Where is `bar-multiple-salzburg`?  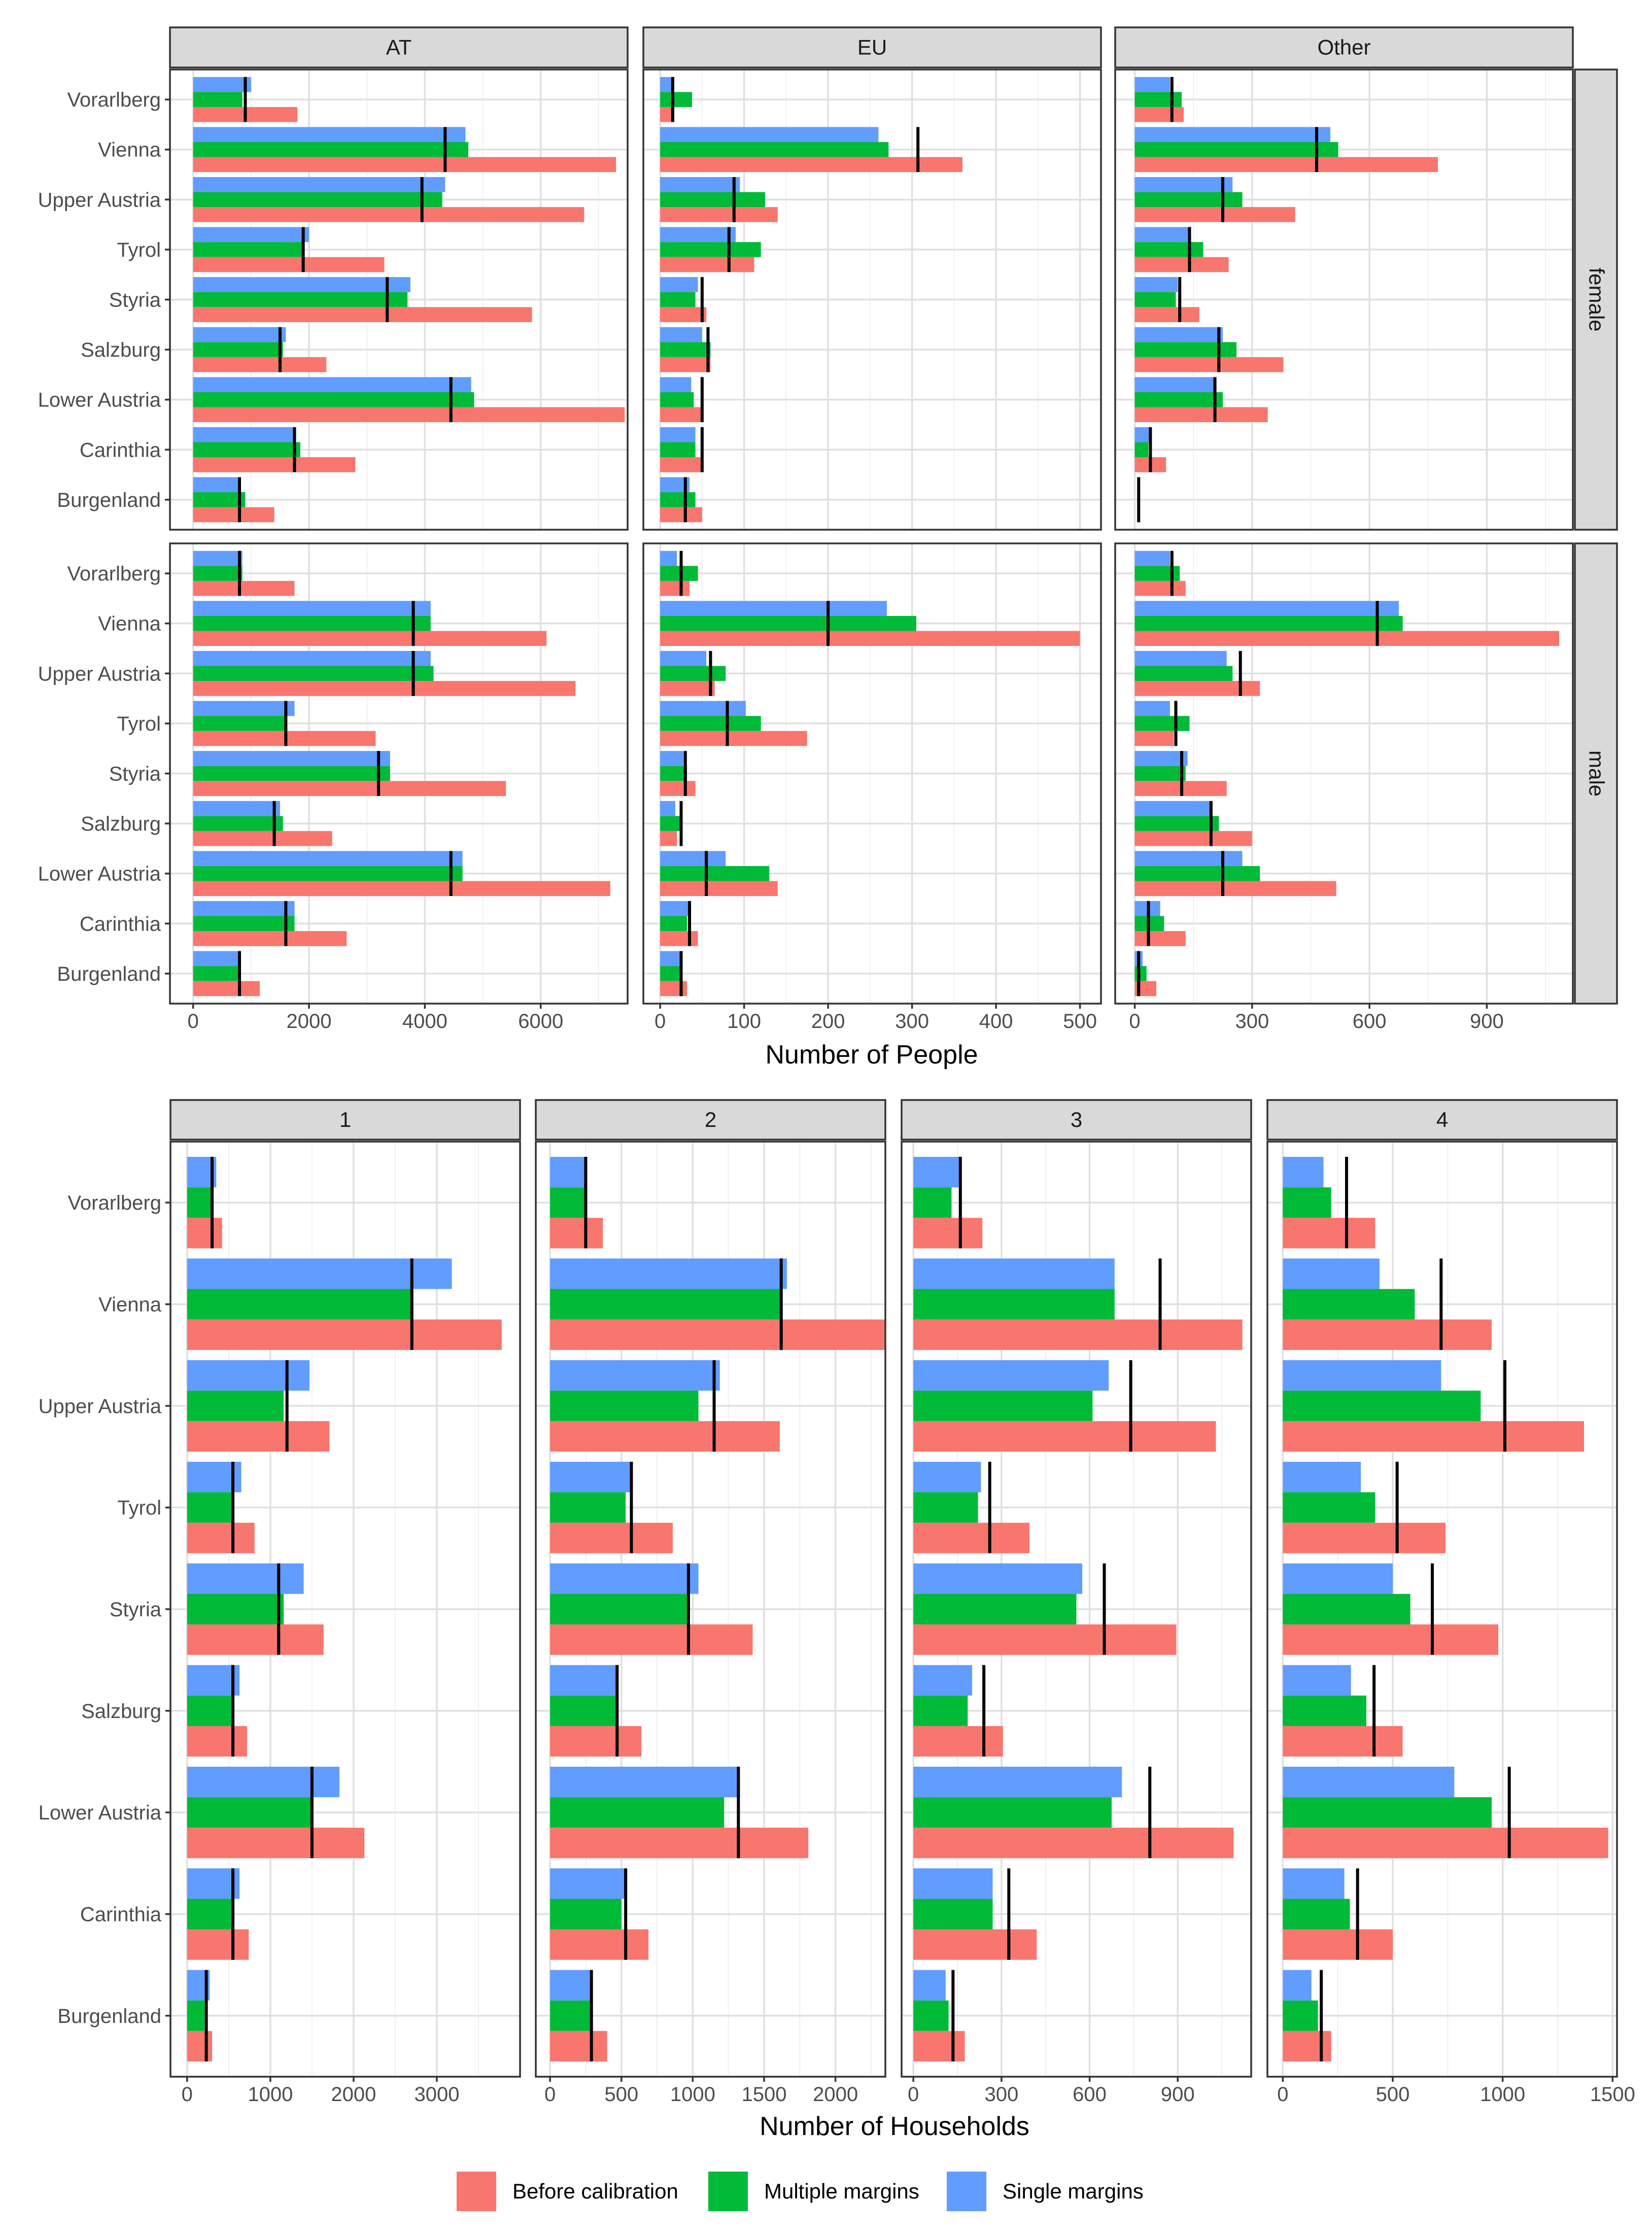
bar-multiple-salzburg is located at coordinates (210, 1710).